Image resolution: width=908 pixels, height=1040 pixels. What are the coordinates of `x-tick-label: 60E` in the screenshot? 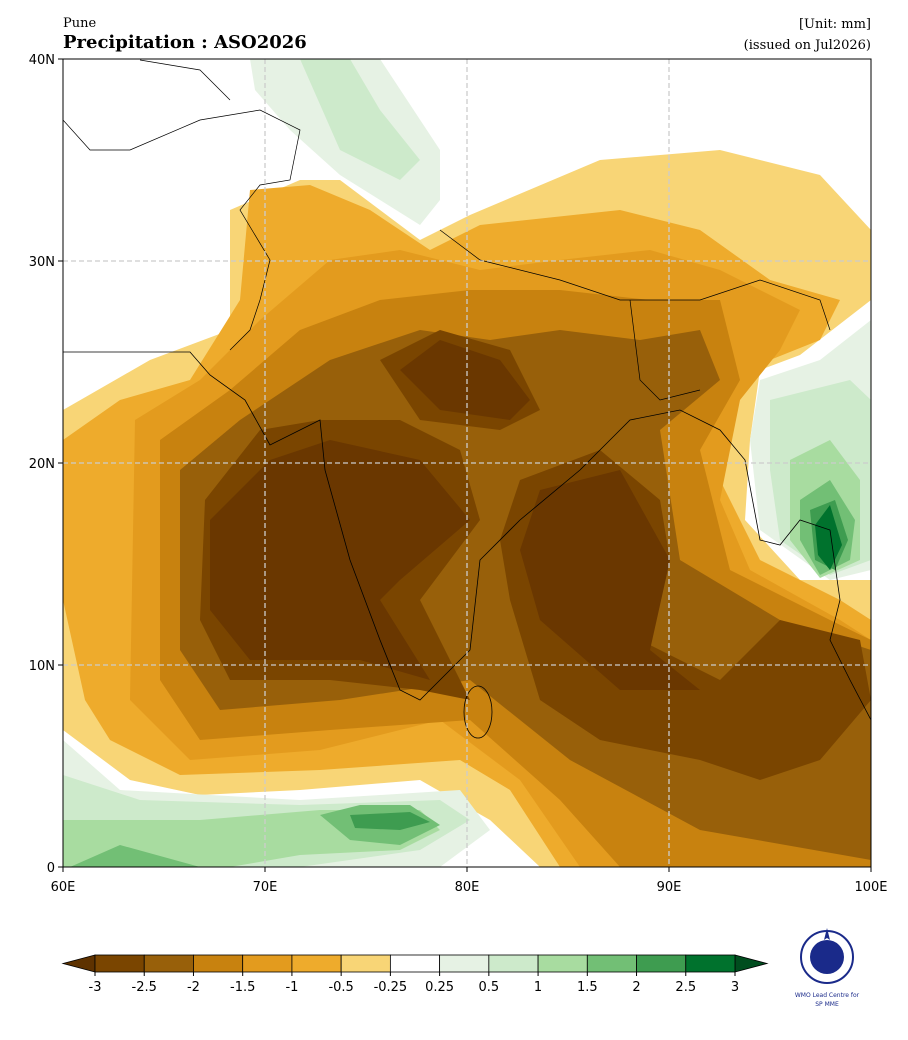 It's located at (63, 887).